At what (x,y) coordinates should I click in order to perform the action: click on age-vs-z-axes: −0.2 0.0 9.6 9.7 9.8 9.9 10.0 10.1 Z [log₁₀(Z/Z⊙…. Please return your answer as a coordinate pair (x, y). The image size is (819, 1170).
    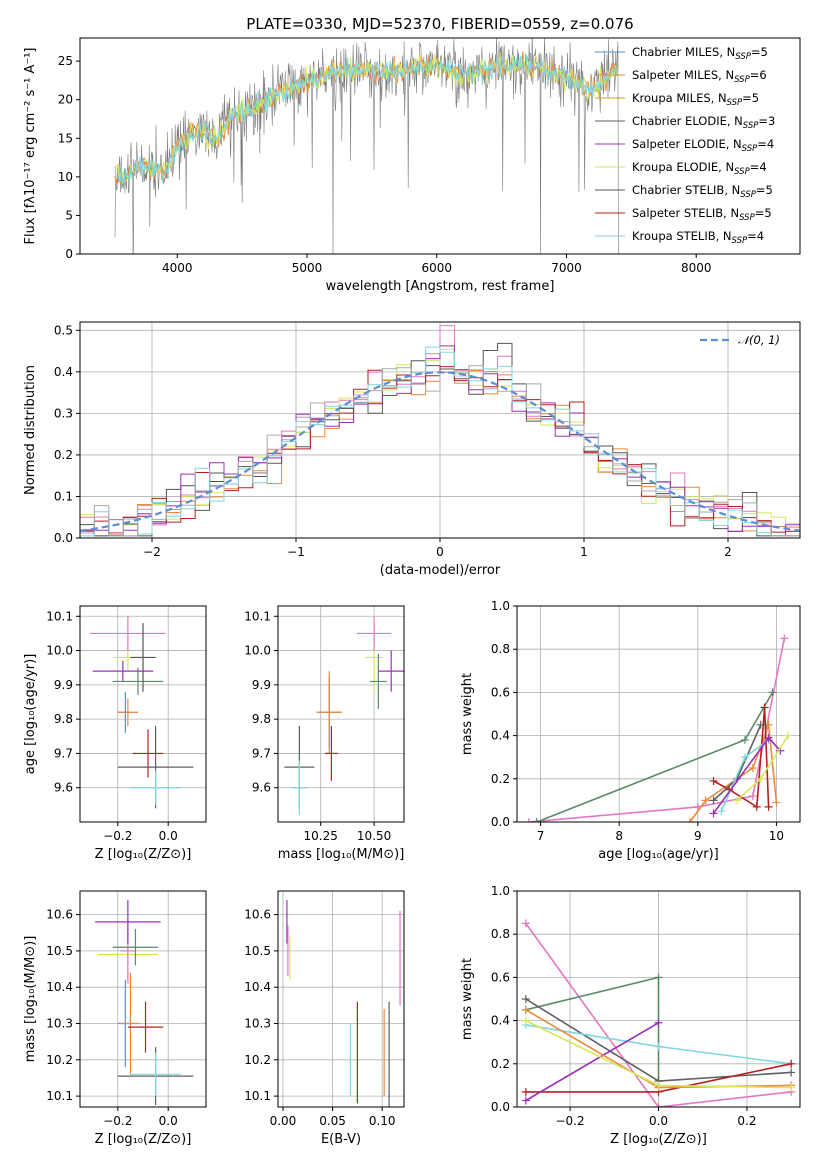
    Looking at the image, I should click on (115, 733).